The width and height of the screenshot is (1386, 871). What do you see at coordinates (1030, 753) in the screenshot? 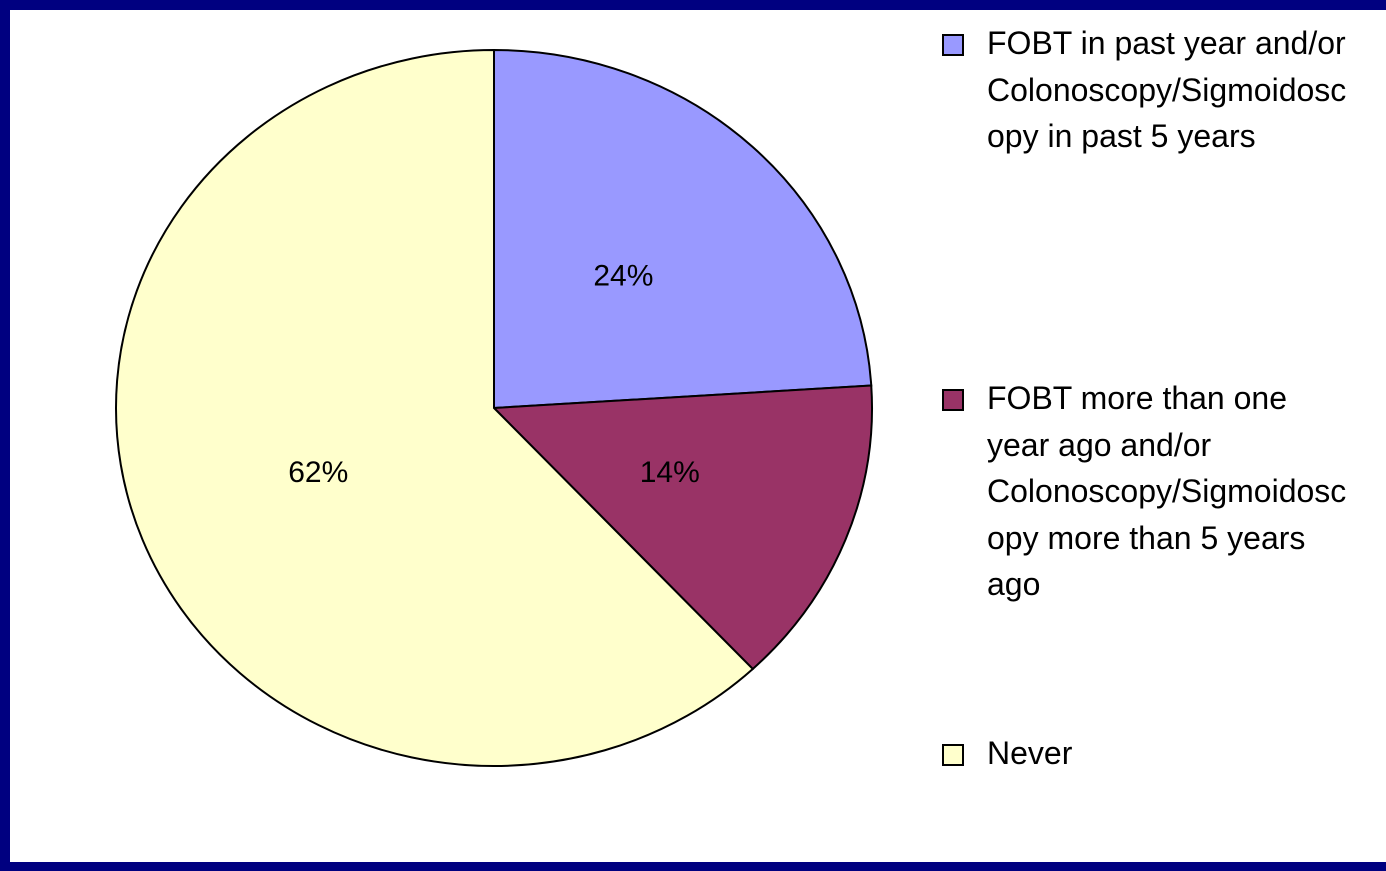
I see `legend-label: Never` at bounding box center [1030, 753].